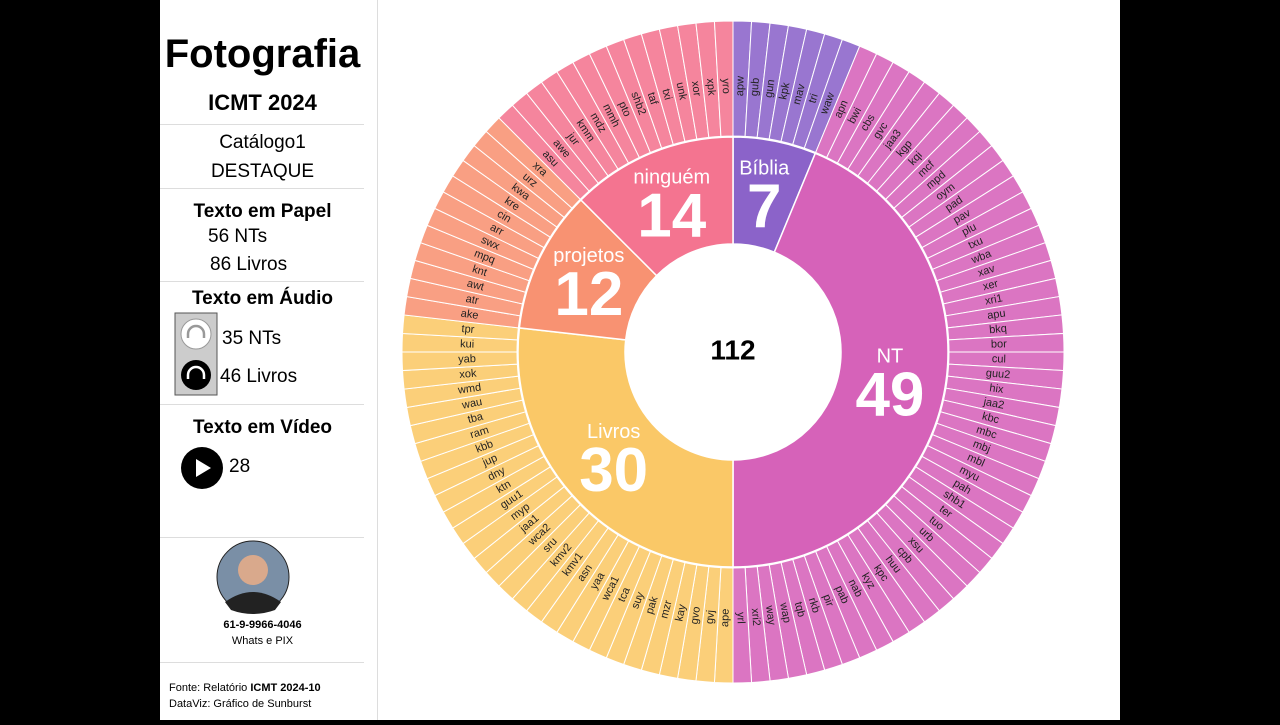  What do you see at coordinates (472, 300) in the screenshot?
I see `outer-label: atr` at bounding box center [472, 300].